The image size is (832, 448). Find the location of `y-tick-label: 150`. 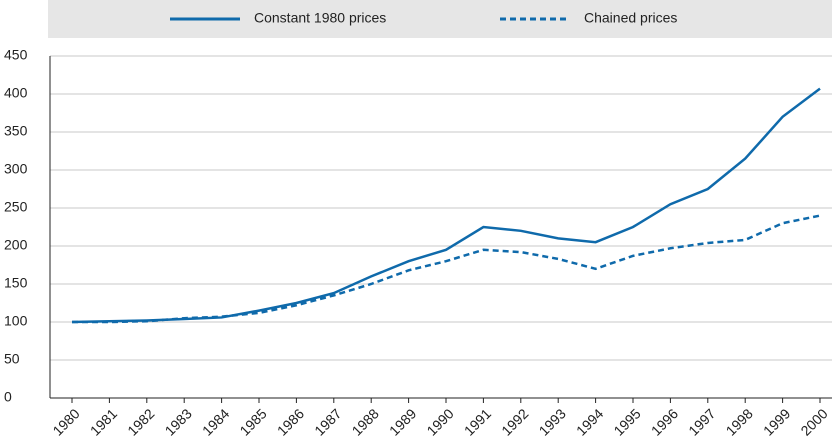

y-tick-label: 150 is located at coordinates (16, 283).